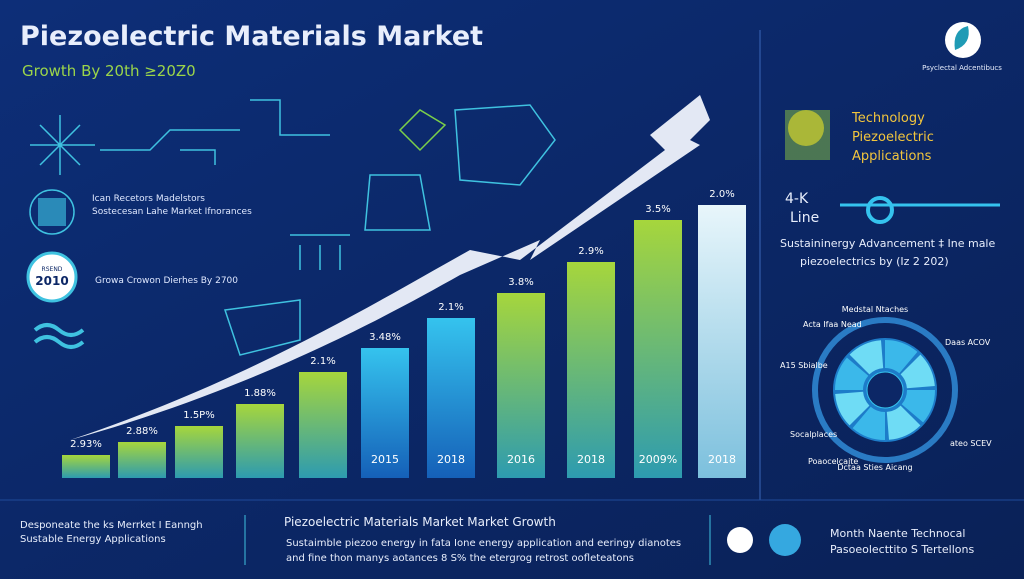 The height and width of the screenshot is (579, 1024). I want to click on growth-note: Growa Crowon Dierhes By 2700, so click(166, 281).